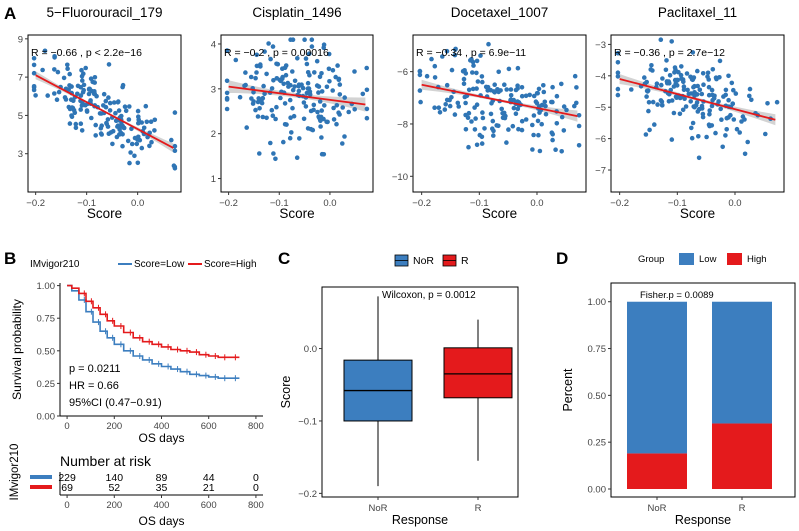 The image size is (799, 531). Describe the element at coordinates (20, 116) in the screenshot. I see `y-tick-label: 5` at that location.